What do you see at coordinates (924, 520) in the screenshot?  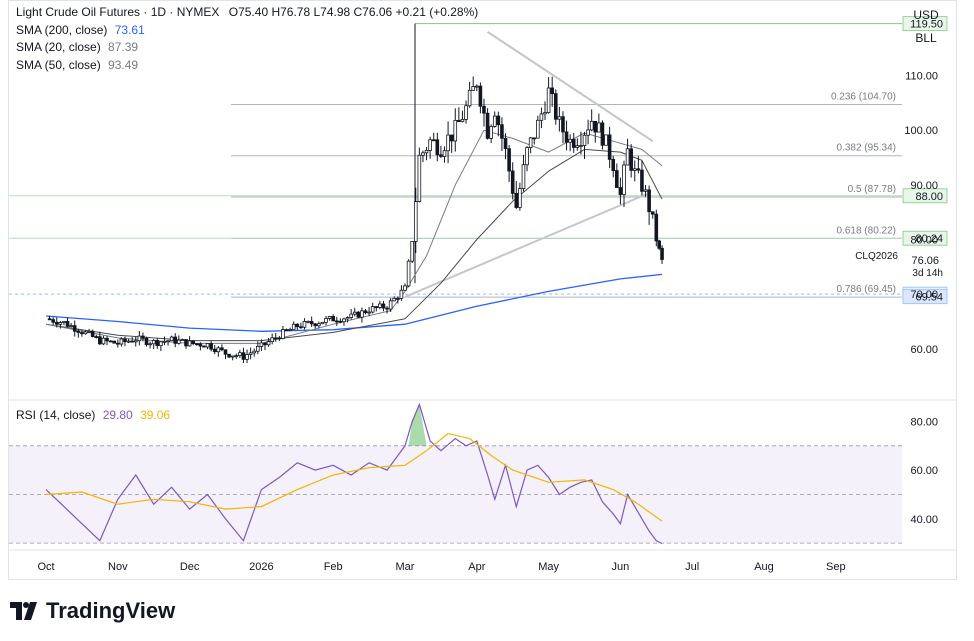 I see `rsi-tick-label: 40.00` at bounding box center [924, 520].